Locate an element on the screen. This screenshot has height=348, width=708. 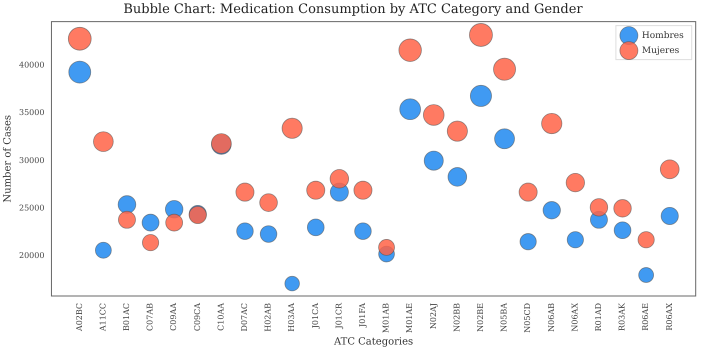
x-tick-label: M01AB is located at coordinates (386, 318).